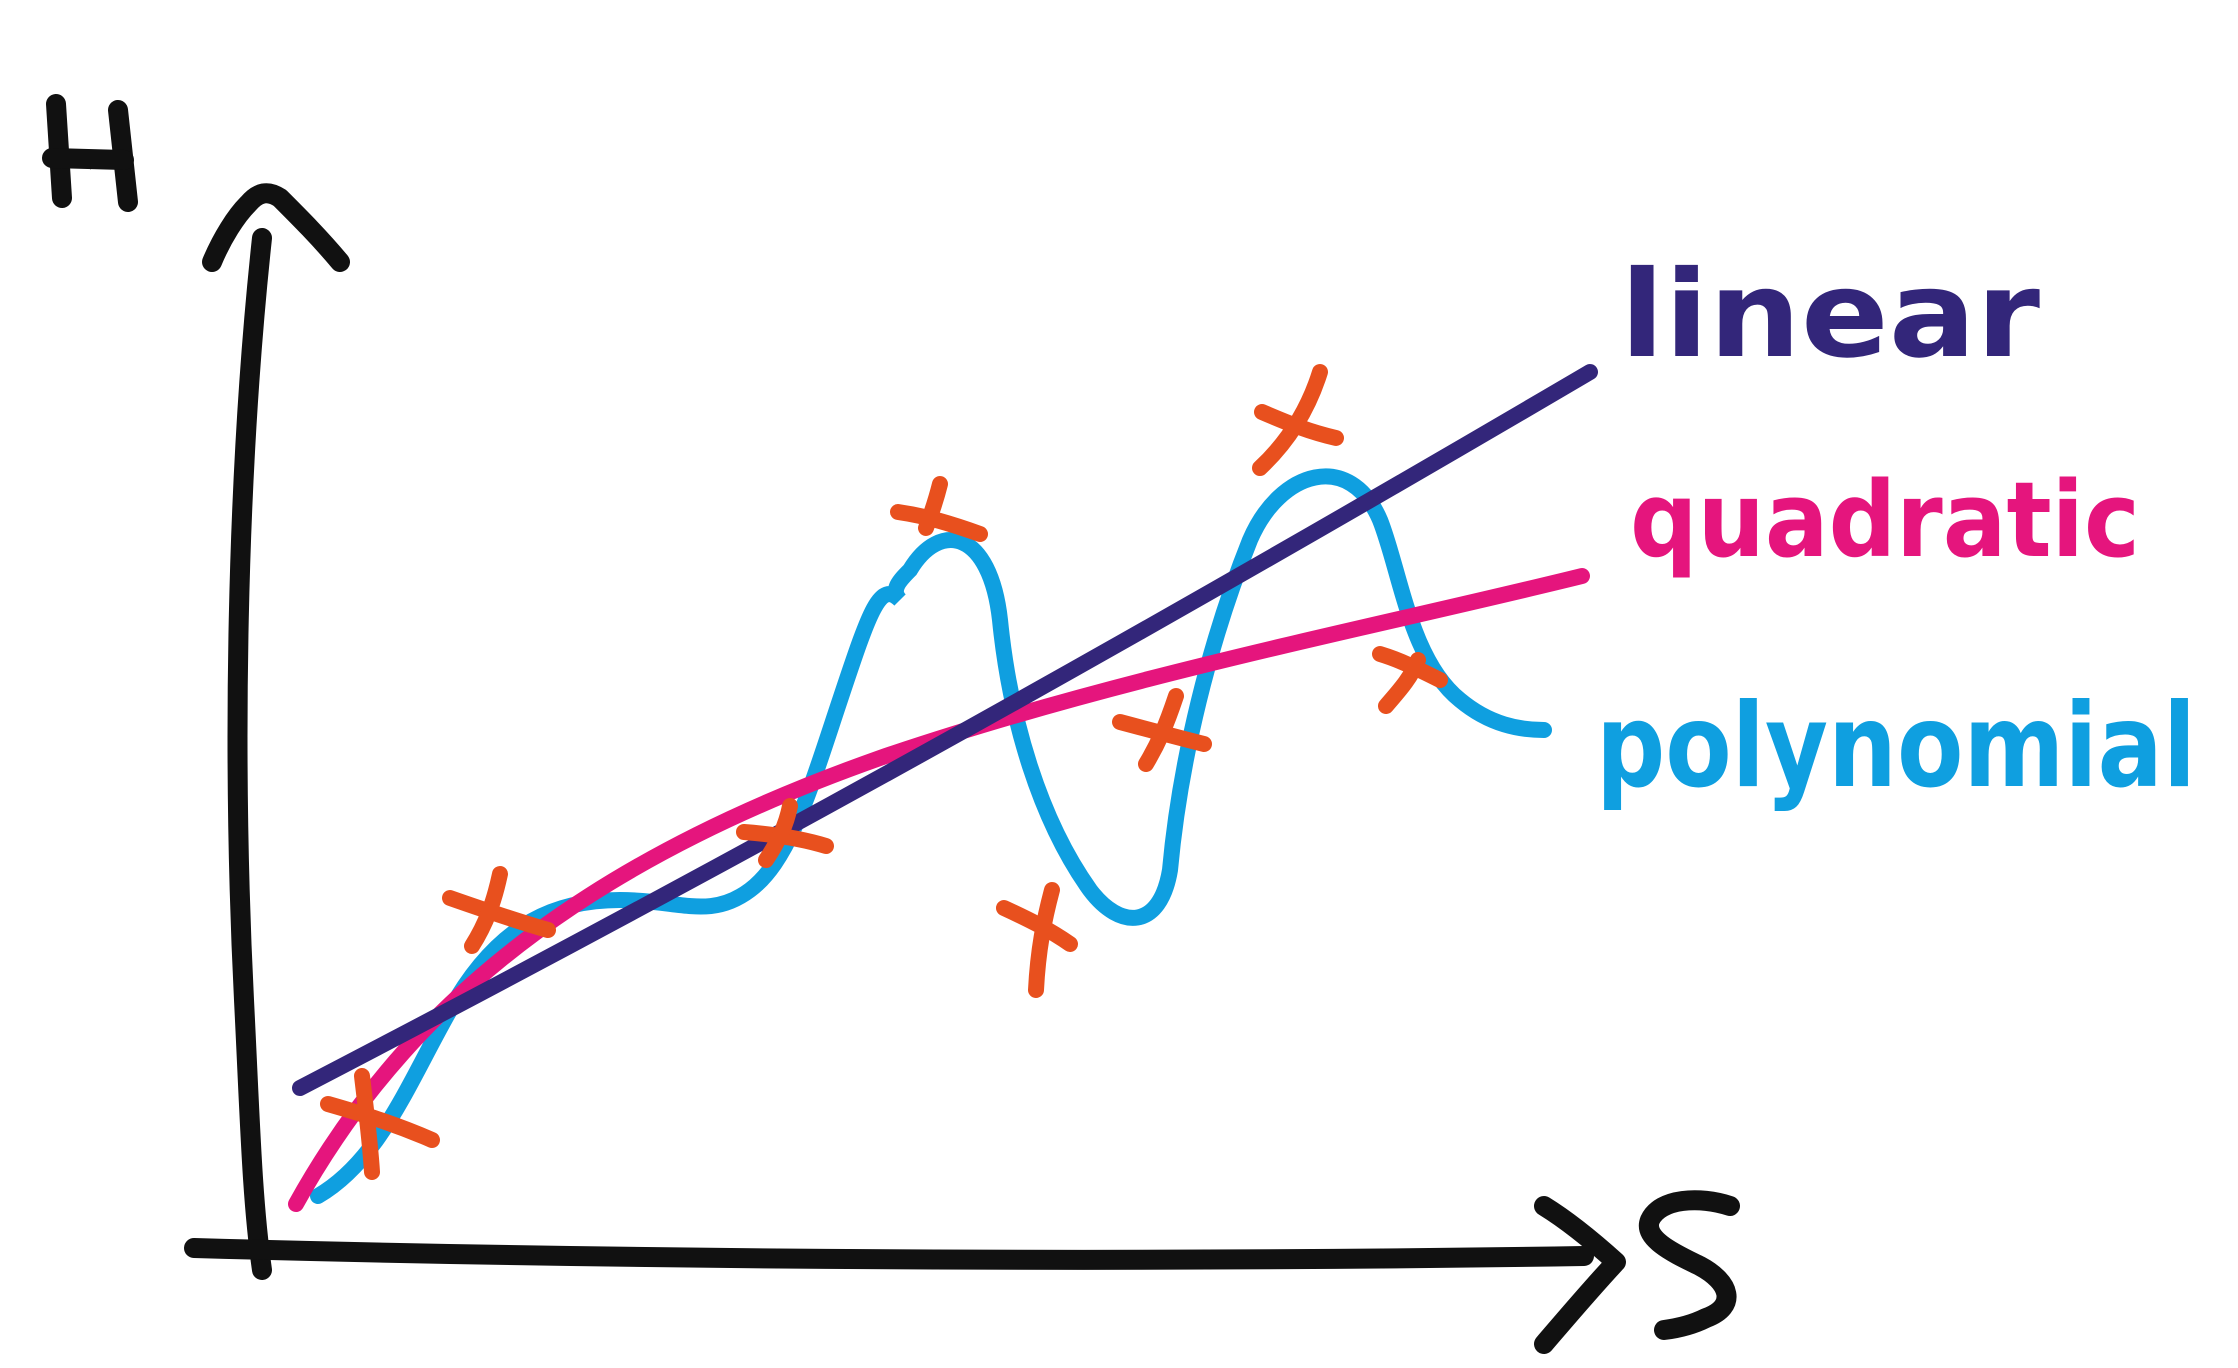  Describe the element at coordinates (1830, 315) in the screenshot. I see `legend-linear: linear` at that location.